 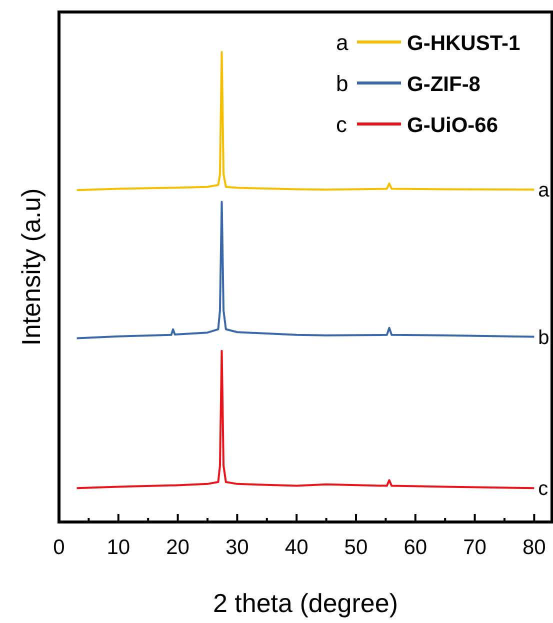 What do you see at coordinates (356, 547) in the screenshot?
I see `x-tick-label: 50` at bounding box center [356, 547].